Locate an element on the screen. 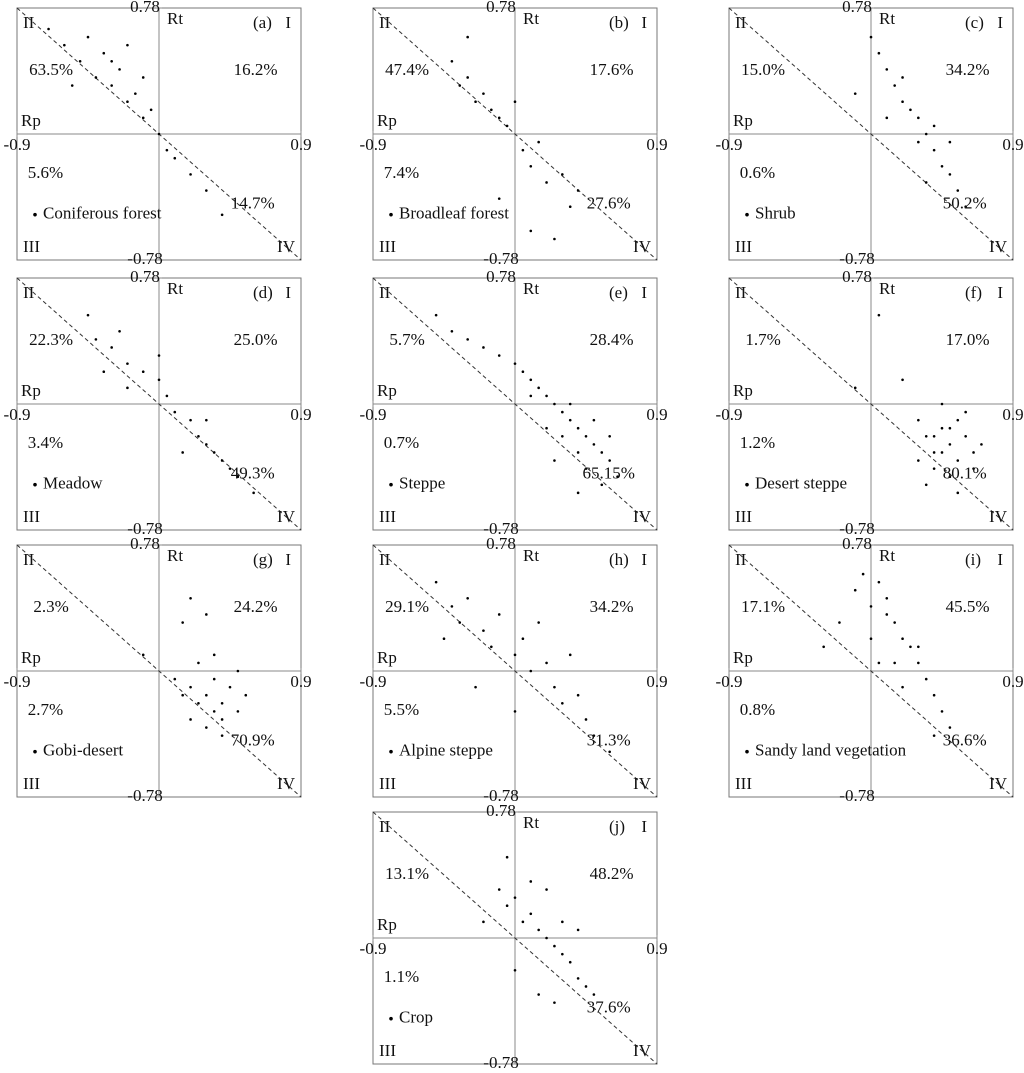 This screenshot has width=1024, height=1073. quadrant-share: 28.4% is located at coordinates (612, 339).